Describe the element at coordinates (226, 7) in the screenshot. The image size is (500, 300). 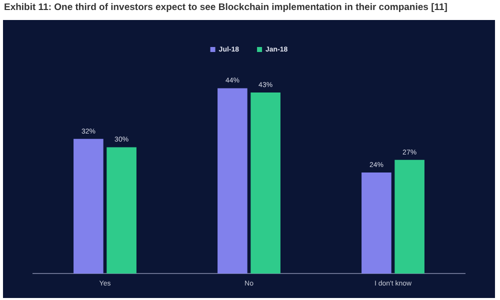
I see `chart-title: Exhibit 11: One third of investors expect to see Blockchain implementation in their companies [11]` at that location.